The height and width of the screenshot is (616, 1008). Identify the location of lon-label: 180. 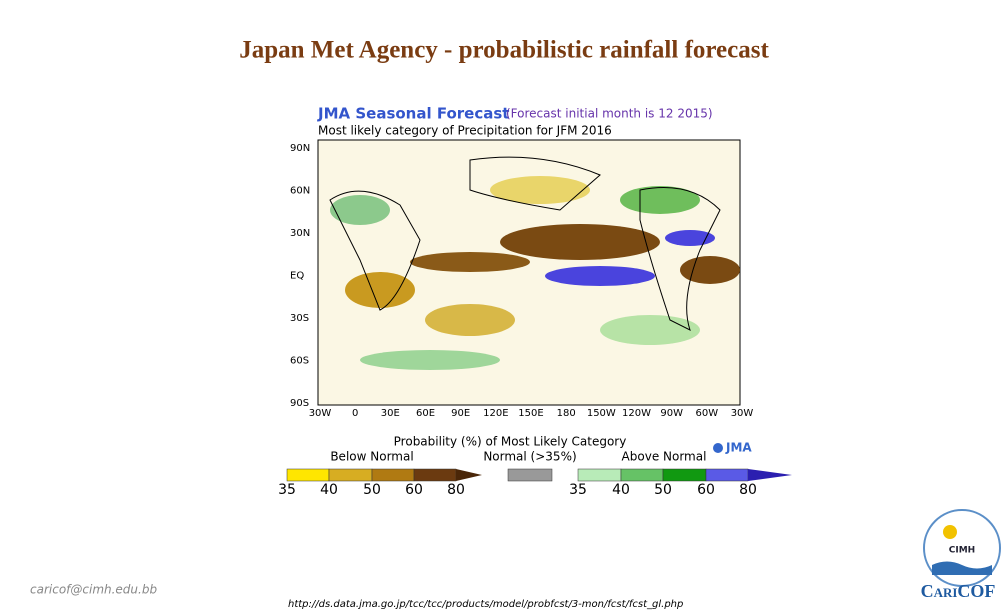
(566, 413).